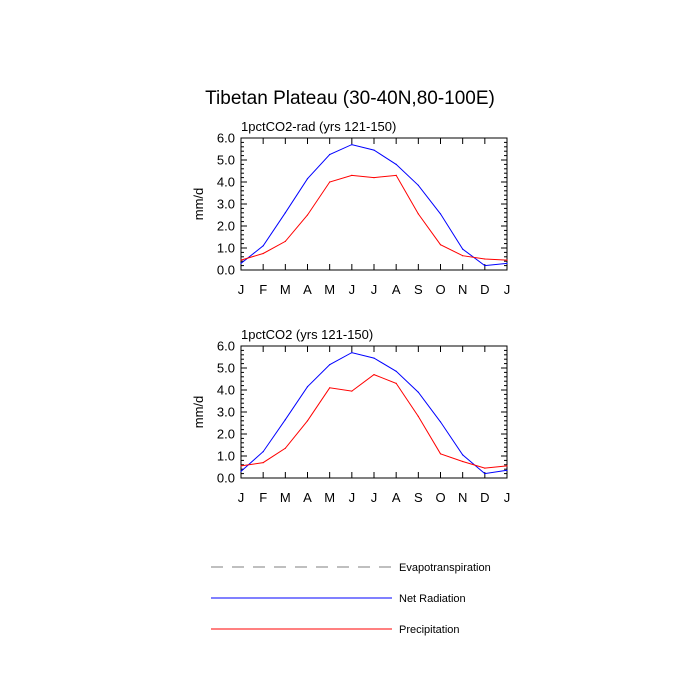 The width and height of the screenshot is (700, 700). I want to click on plot-frame, so click(374, 204).